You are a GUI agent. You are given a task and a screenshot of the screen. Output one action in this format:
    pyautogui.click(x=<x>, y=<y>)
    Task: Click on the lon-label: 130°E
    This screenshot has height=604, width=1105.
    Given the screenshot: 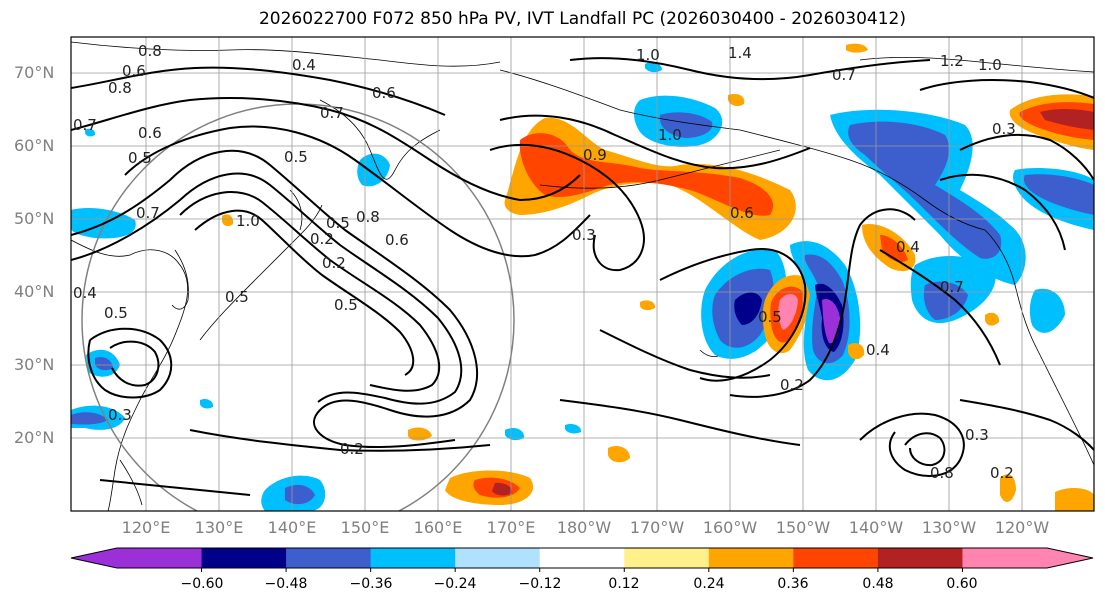 What is the action you would take?
    pyautogui.click(x=219, y=527)
    